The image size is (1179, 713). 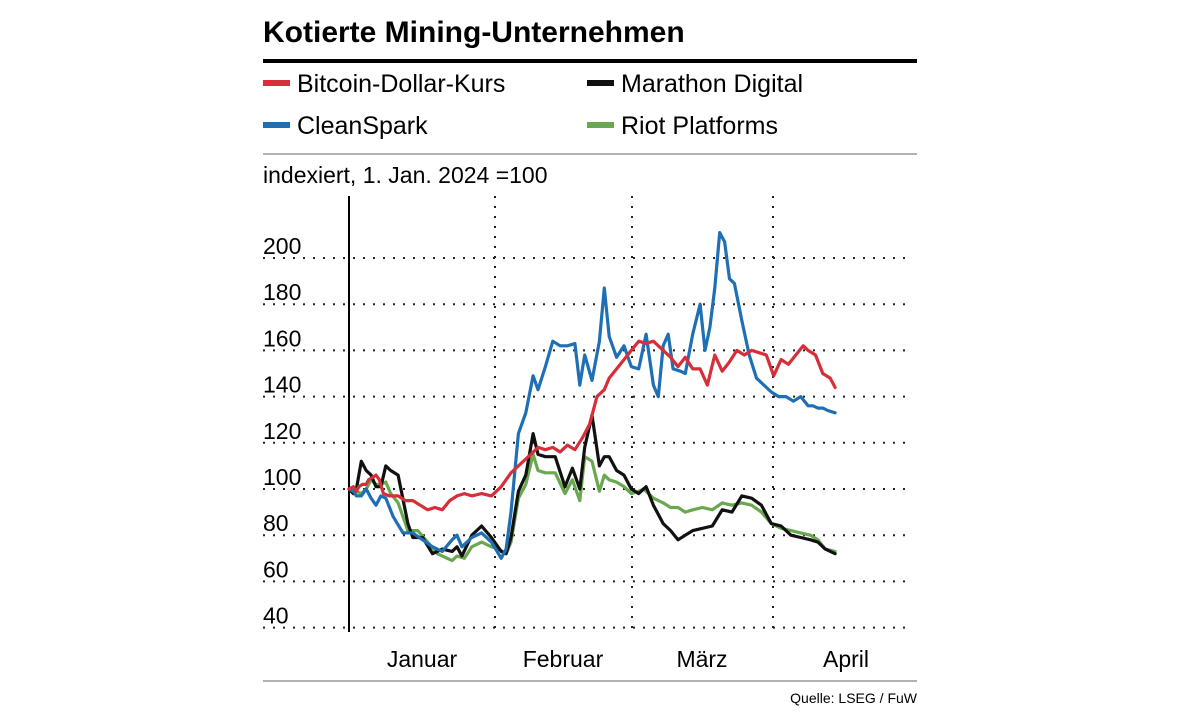 I want to click on series-line-bitcoin, so click(x=592, y=425).